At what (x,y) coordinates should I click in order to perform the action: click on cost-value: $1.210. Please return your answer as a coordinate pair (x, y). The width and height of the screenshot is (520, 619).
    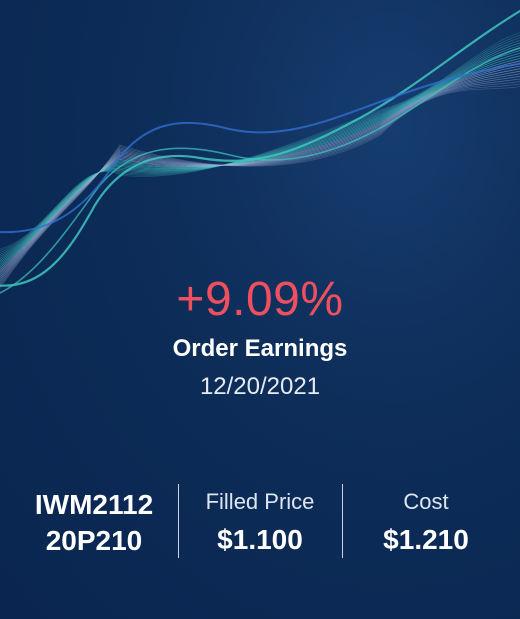
    Looking at the image, I should click on (426, 539).